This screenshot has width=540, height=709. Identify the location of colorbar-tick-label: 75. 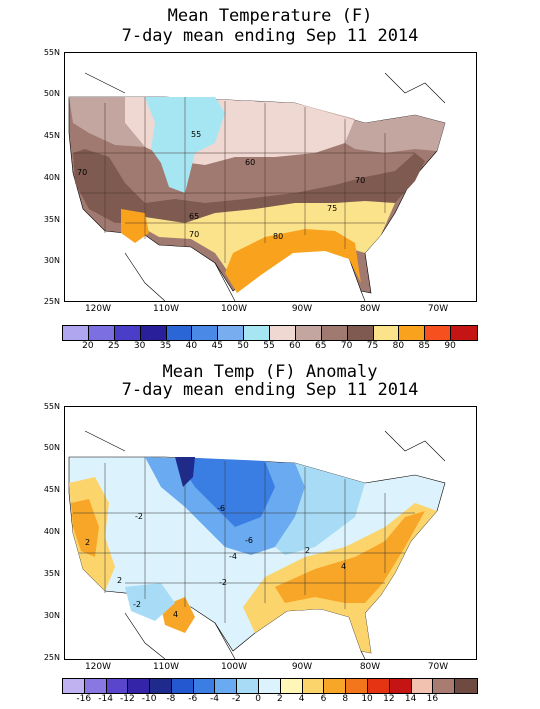
(372, 346).